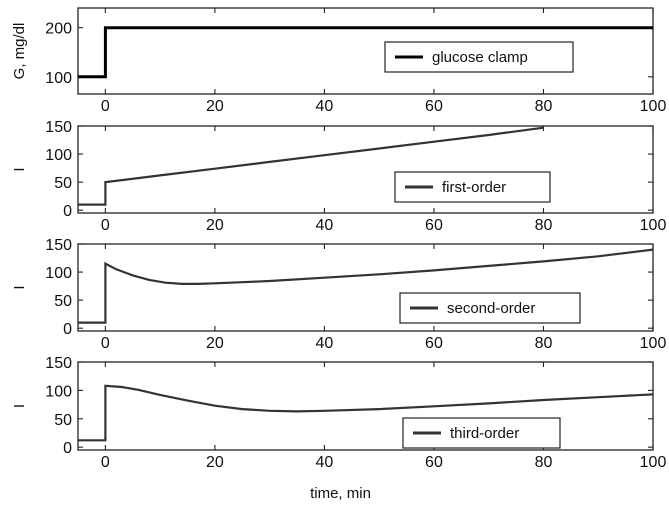  Describe the element at coordinates (340, 493) in the screenshot. I see `x-axis-label: time, min` at that location.